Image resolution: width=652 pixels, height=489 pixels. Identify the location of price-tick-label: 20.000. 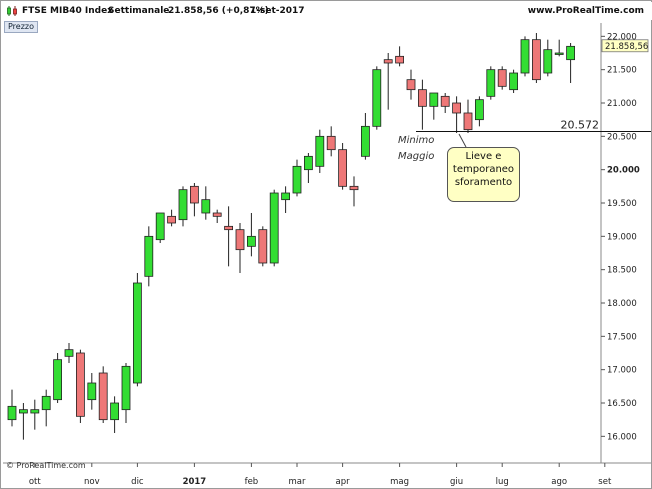
(623, 171).